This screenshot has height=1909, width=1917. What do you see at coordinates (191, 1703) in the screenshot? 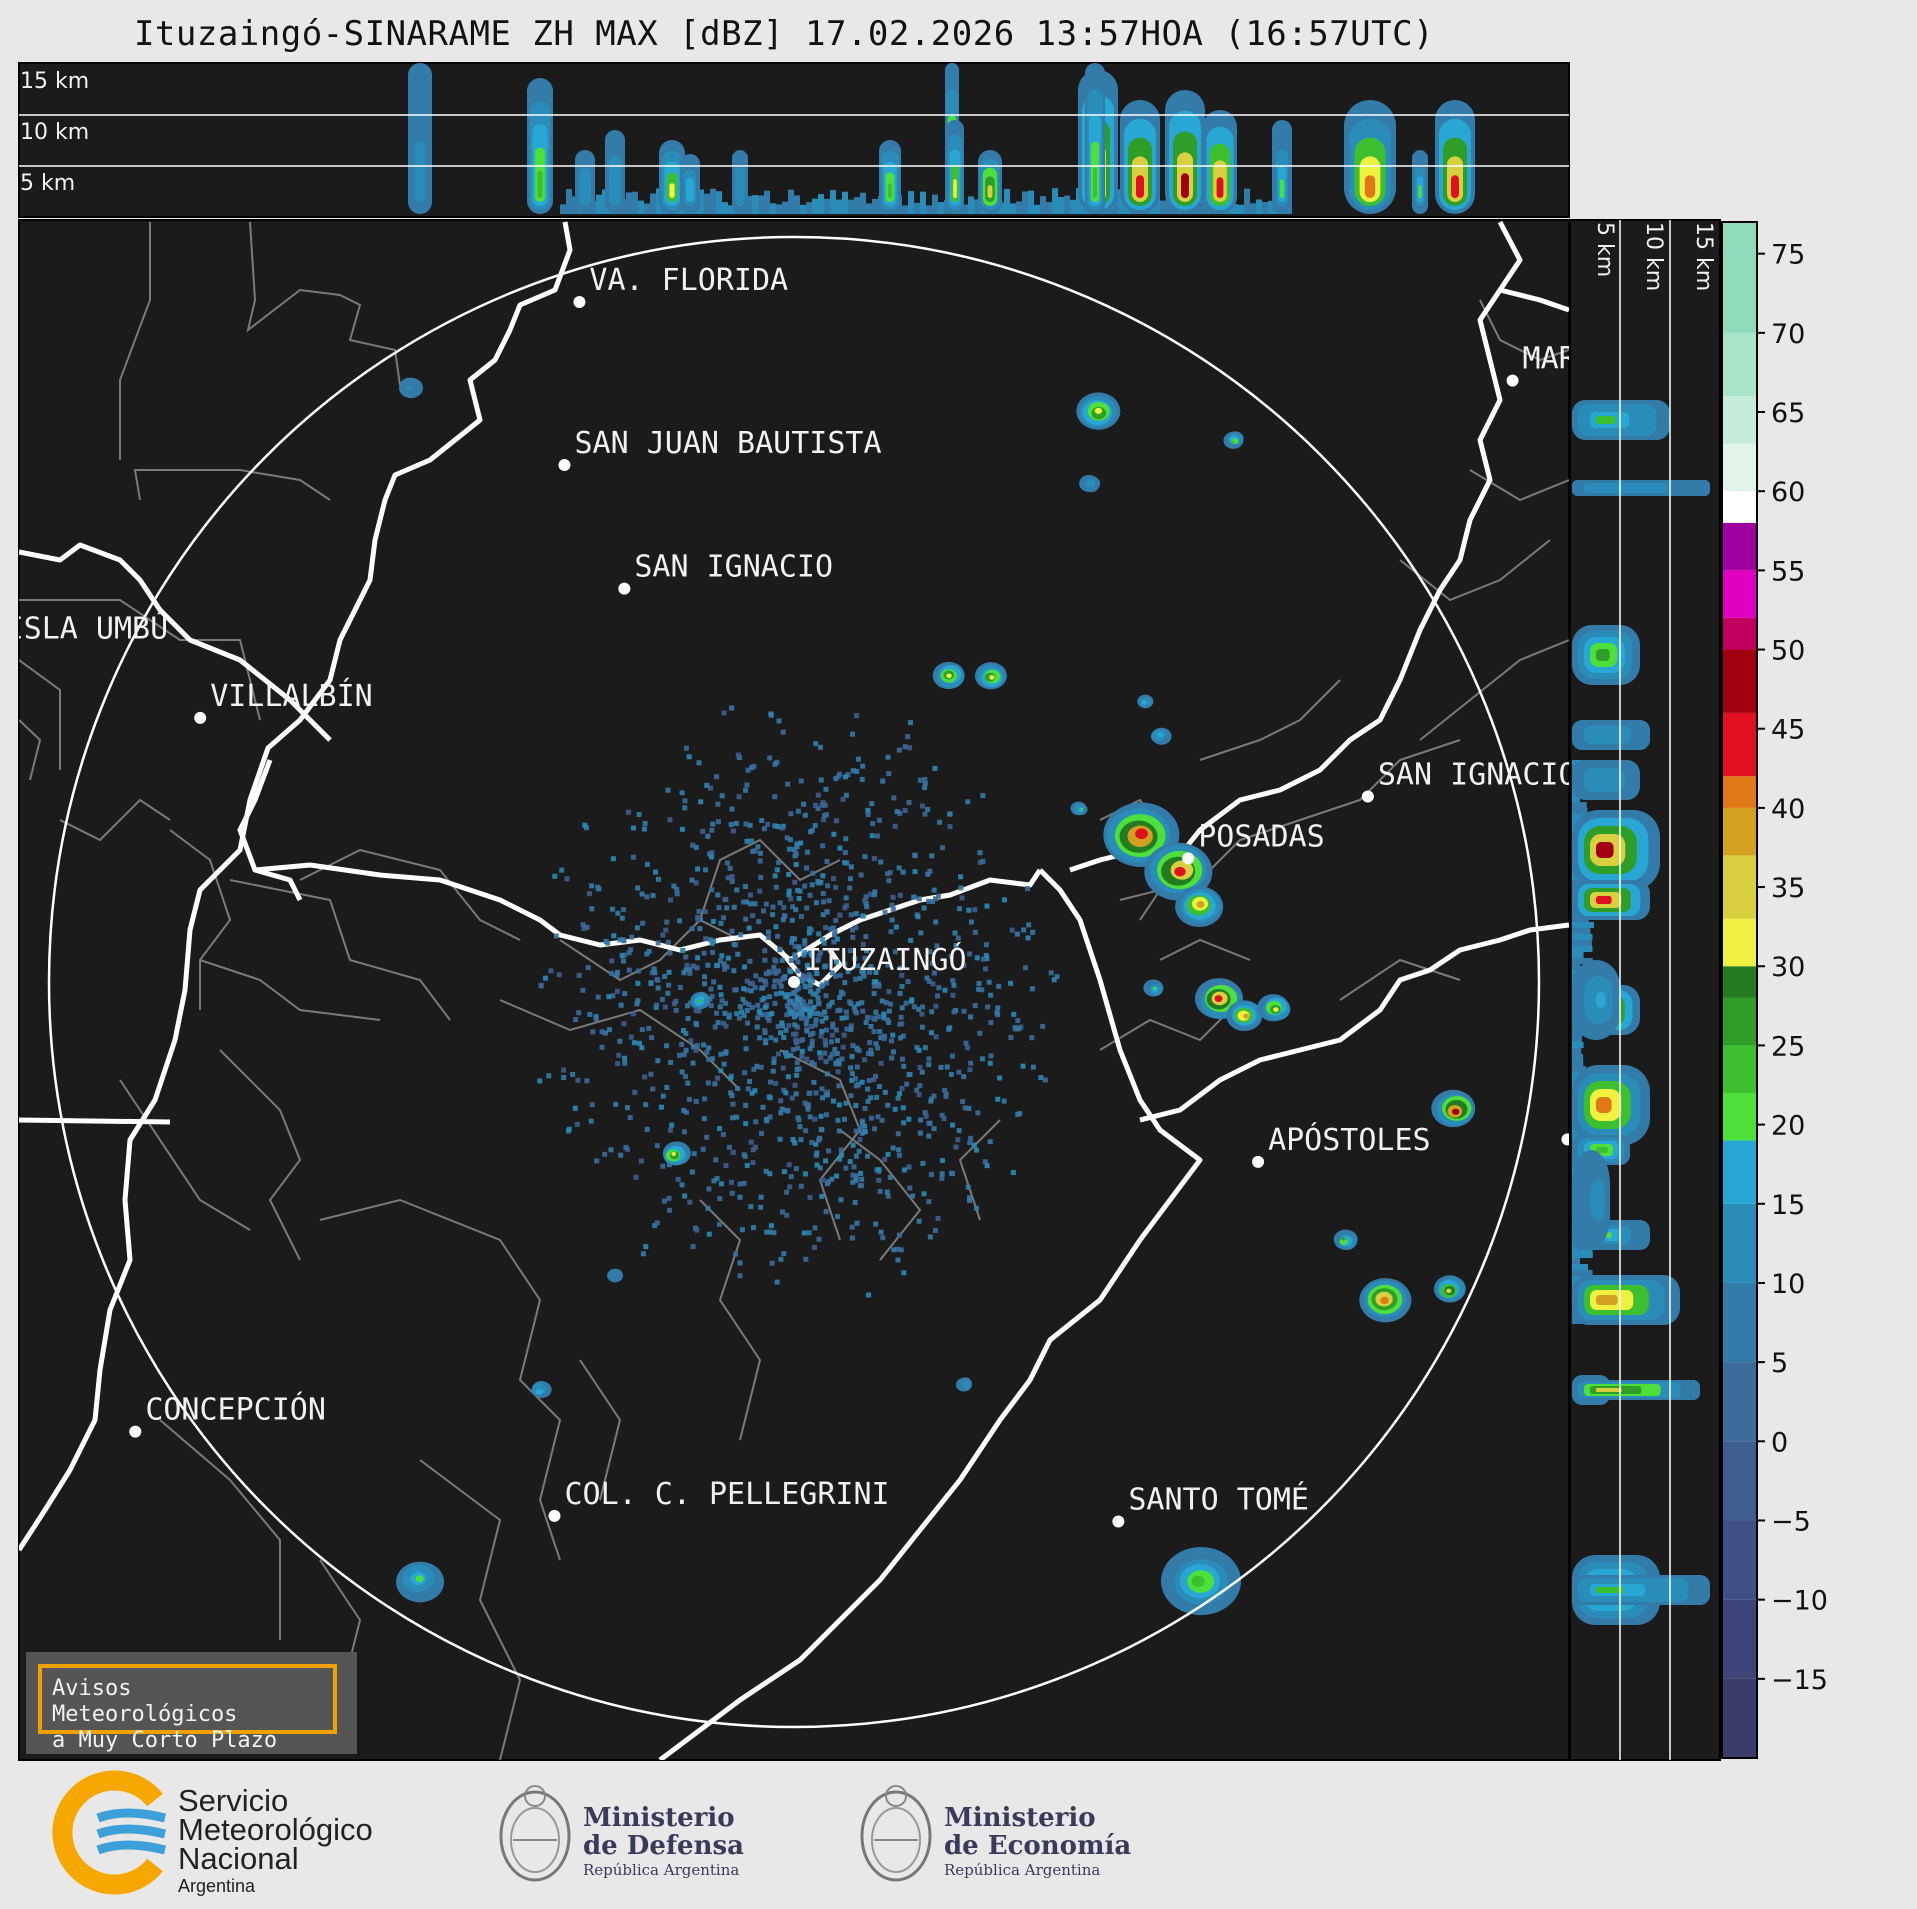
I see `warning-box: Avisos Meteorológicos a Muy Corto Plazo` at bounding box center [191, 1703].